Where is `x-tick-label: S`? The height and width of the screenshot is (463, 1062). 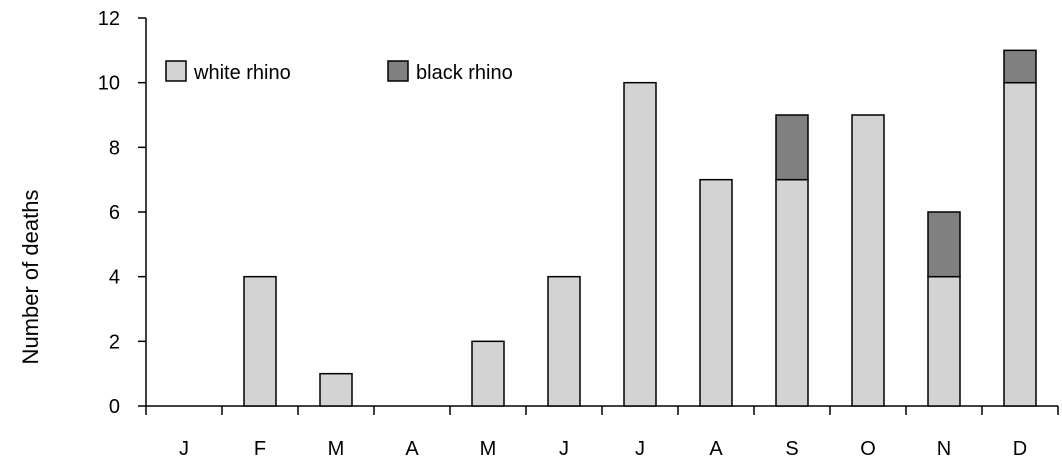
x-tick-label: S is located at coordinates (791, 449).